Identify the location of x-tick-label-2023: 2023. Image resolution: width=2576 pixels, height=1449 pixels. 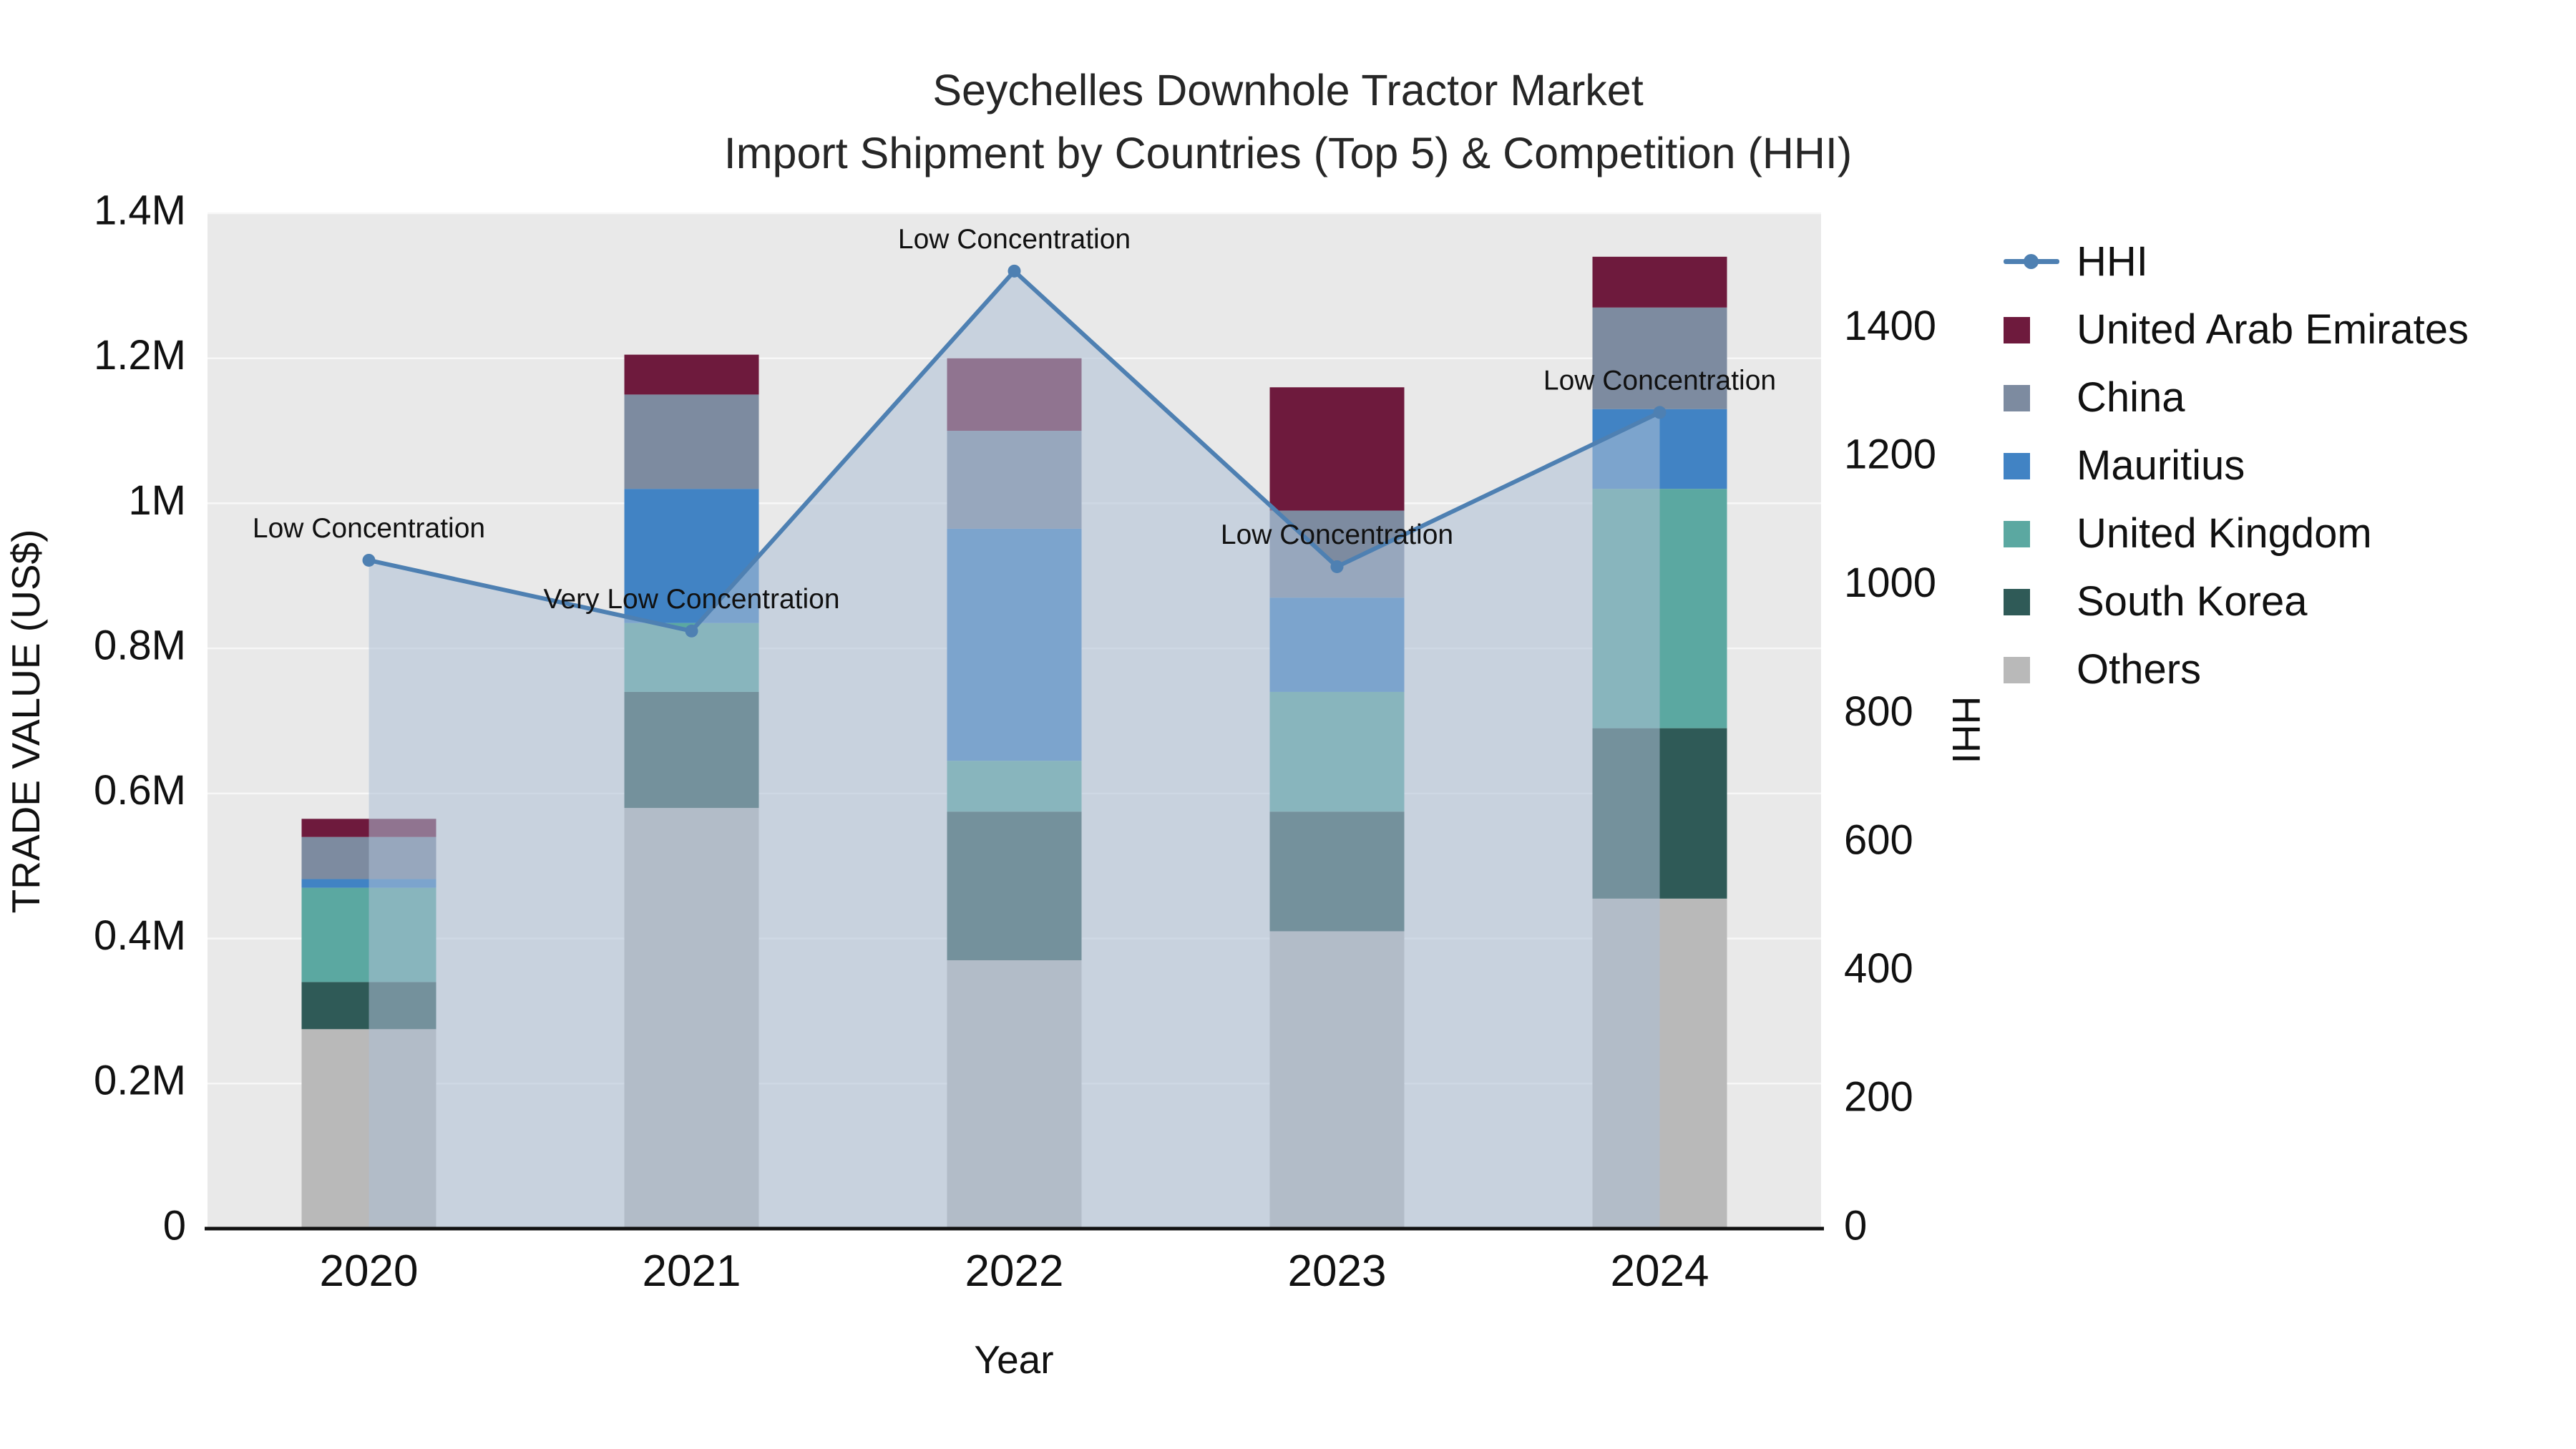
(1337, 1271).